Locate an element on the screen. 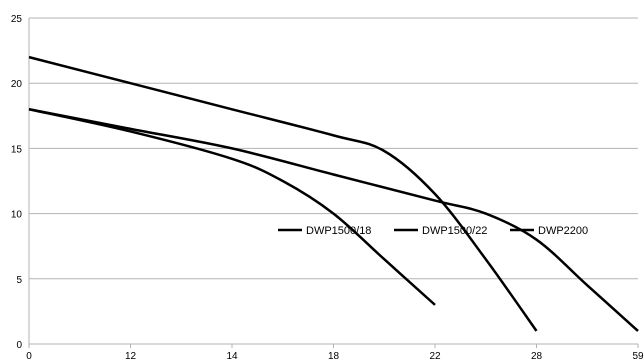  legend: DWP1500/18 DWP1500/22 DWP2200 is located at coordinates (433, 231).